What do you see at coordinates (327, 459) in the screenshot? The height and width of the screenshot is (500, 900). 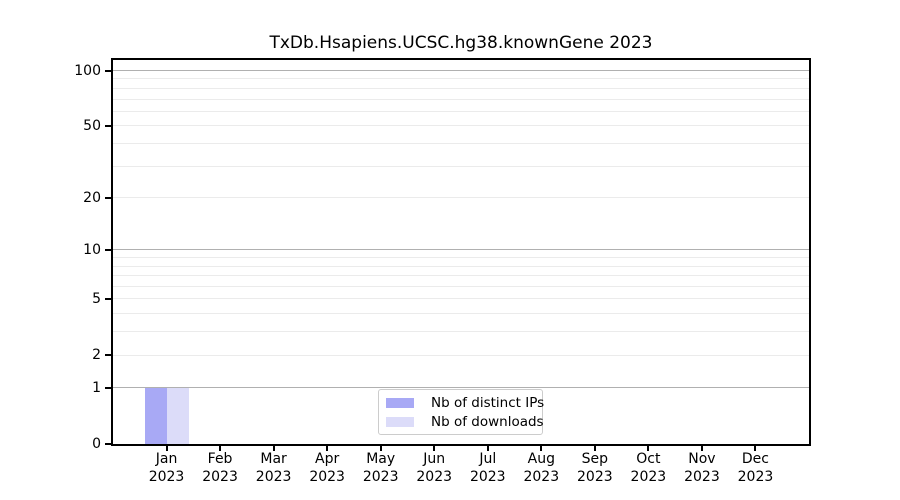 I see `month-label: Apr` at bounding box center [327, 459].